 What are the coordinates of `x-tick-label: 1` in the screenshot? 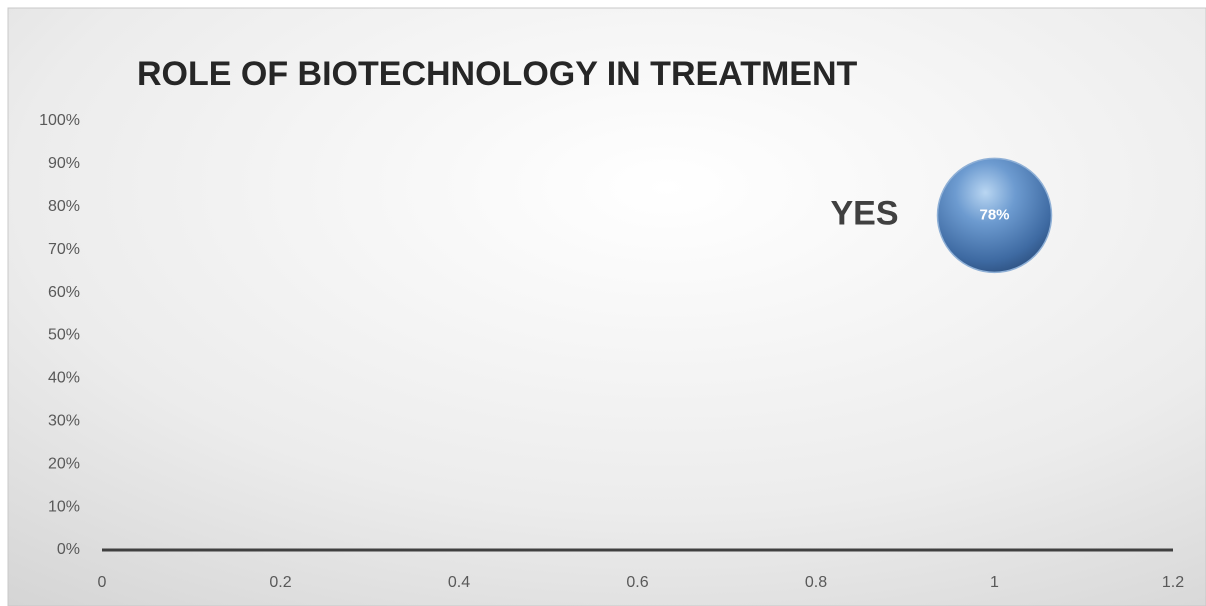 It's located at (994, 582).